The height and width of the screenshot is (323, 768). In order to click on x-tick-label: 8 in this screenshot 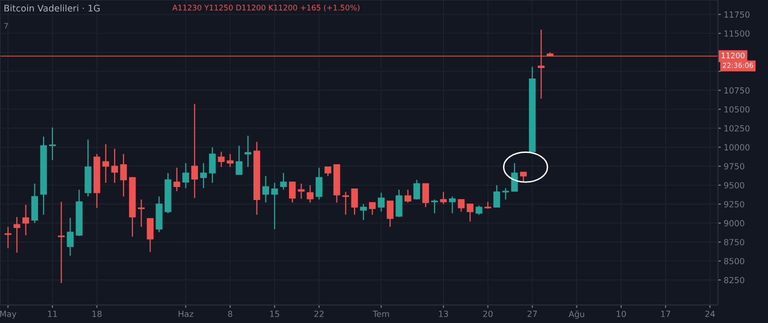, I will do `click(230, 314)`.